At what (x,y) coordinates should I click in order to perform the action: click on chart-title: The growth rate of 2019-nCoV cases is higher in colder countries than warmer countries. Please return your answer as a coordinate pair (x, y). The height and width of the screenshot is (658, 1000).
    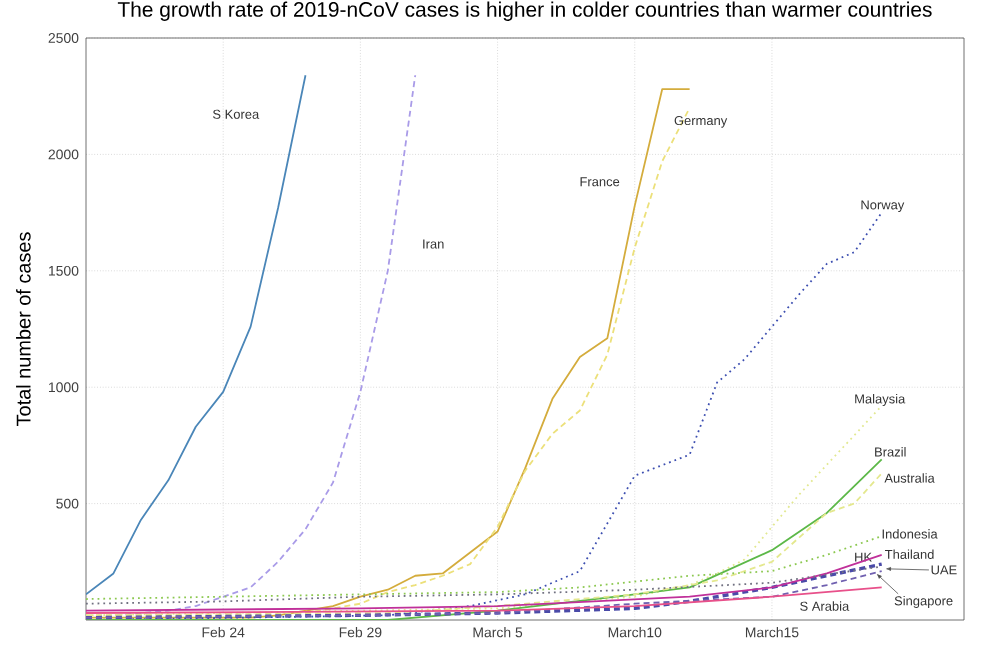
    Looking at the image, I should click on (524, 11).